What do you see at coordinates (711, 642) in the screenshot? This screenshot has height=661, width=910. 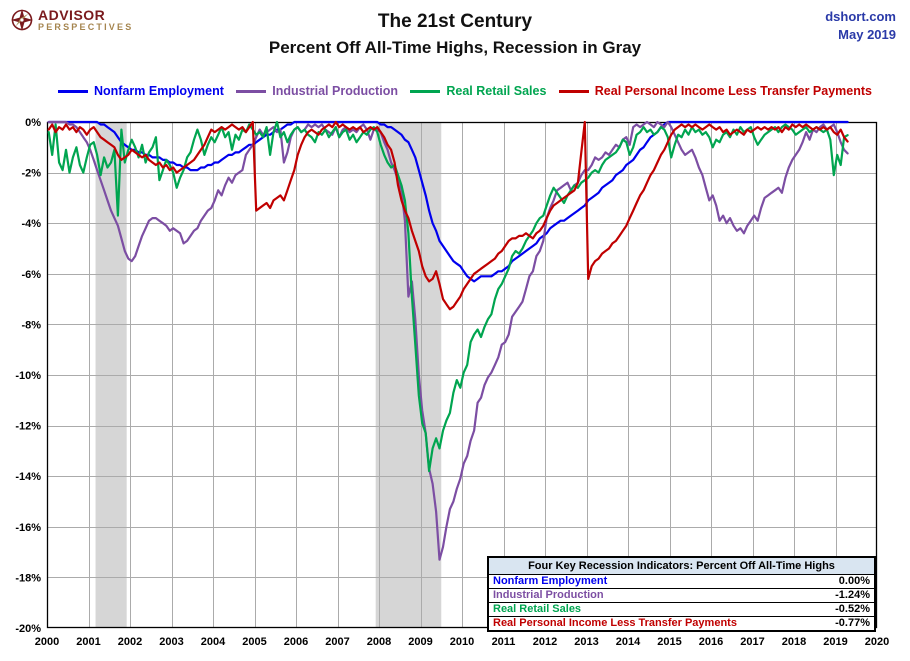 I see `x-tick-label: 2016` at bounding box center [711, 642].